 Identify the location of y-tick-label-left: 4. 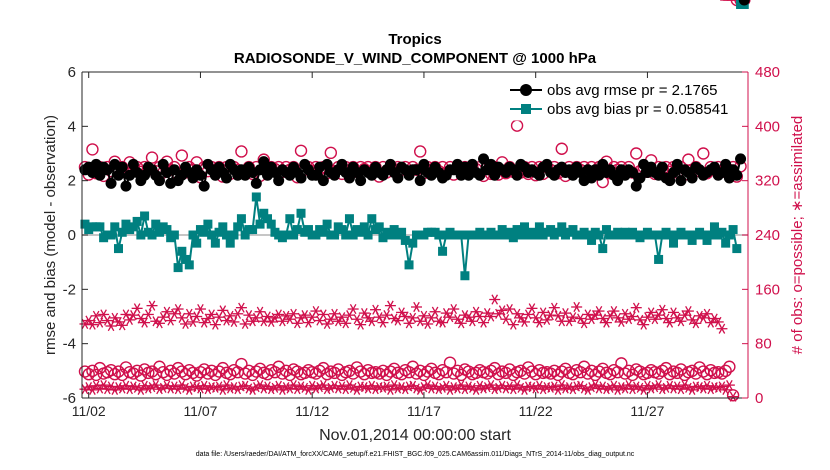
(72, 126).